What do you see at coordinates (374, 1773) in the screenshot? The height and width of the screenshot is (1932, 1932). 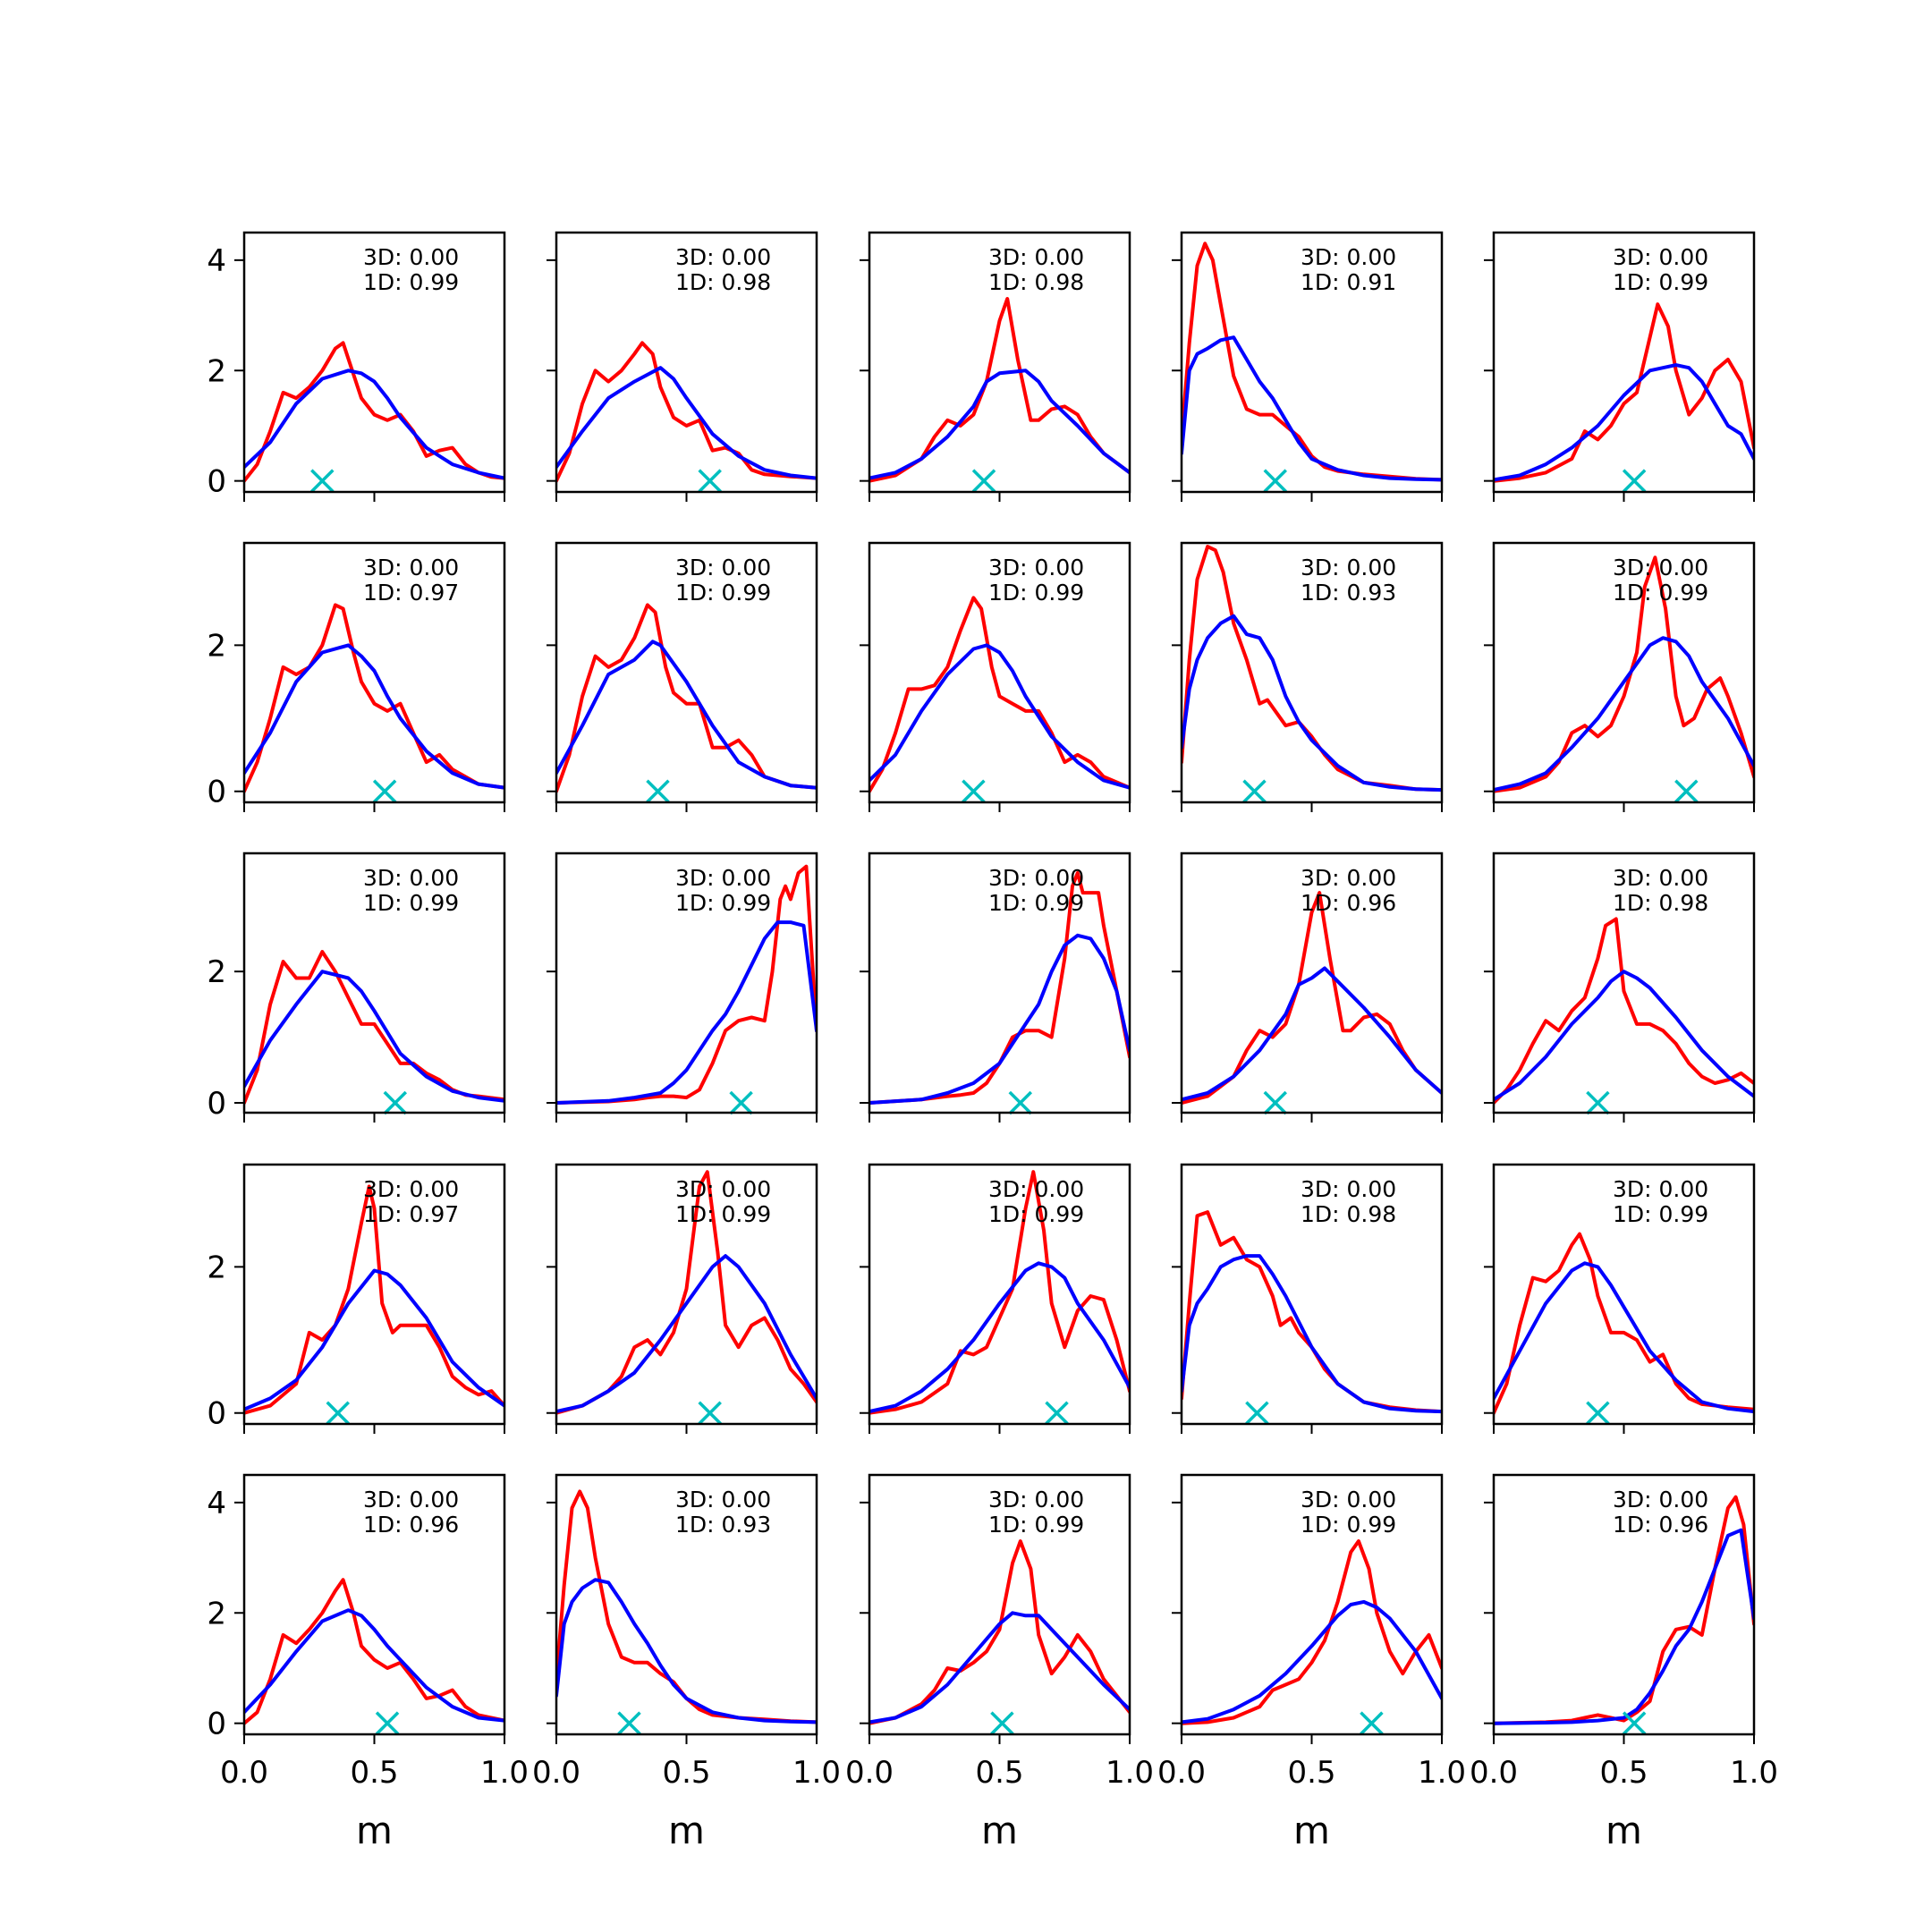 I see `x-tick-label: 0.5` at bounding box center [374, 1773].